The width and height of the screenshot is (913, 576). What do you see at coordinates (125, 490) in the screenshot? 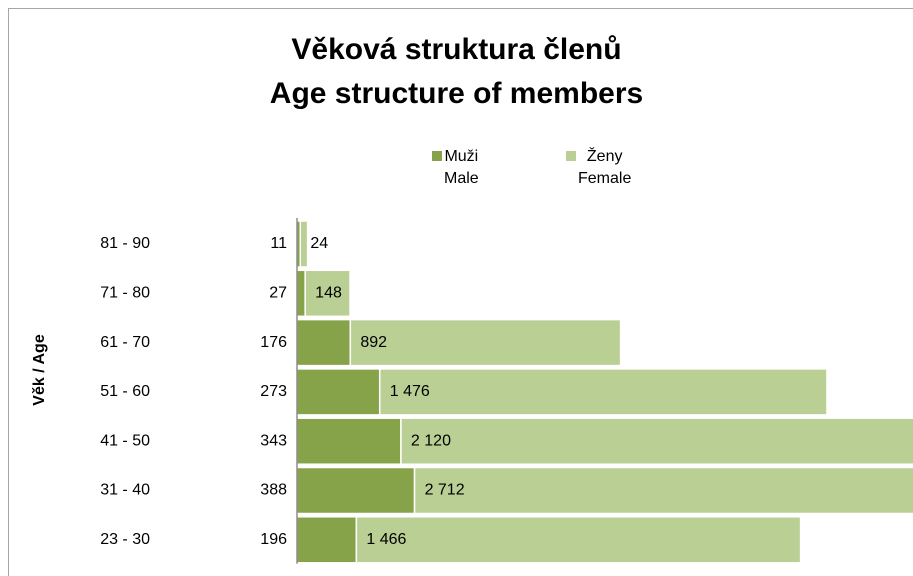
I see `y-tick-label: 31 - 40` at bounding box center [125, 490].